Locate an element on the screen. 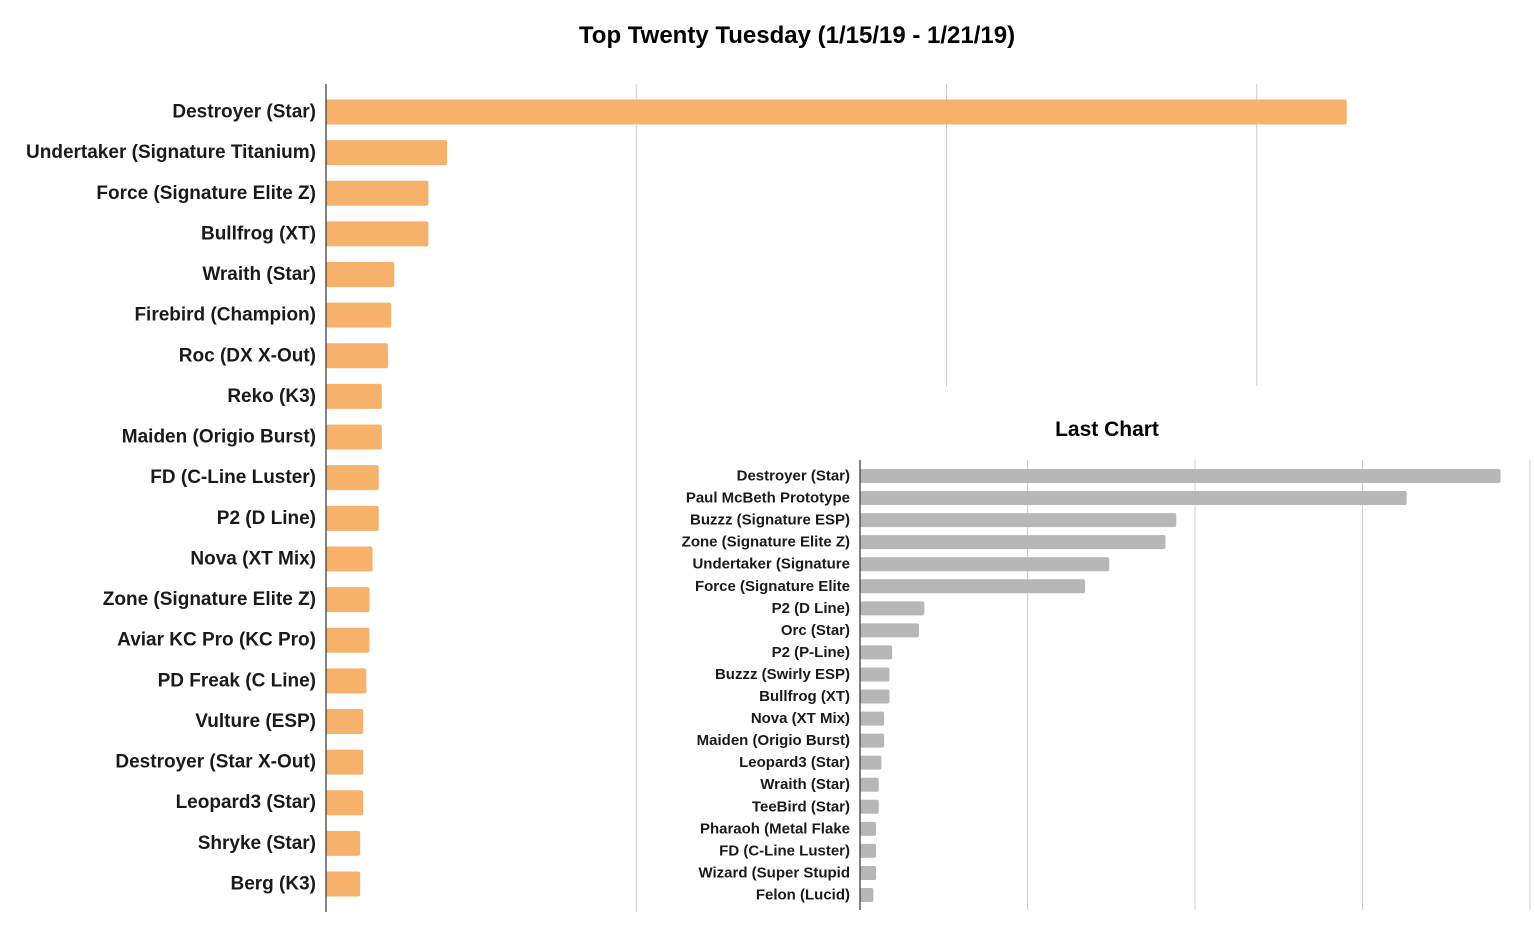 The image size is (1535, 927). main-category-label: Roc (DX X-Out) is located at coordinates (247, 355).